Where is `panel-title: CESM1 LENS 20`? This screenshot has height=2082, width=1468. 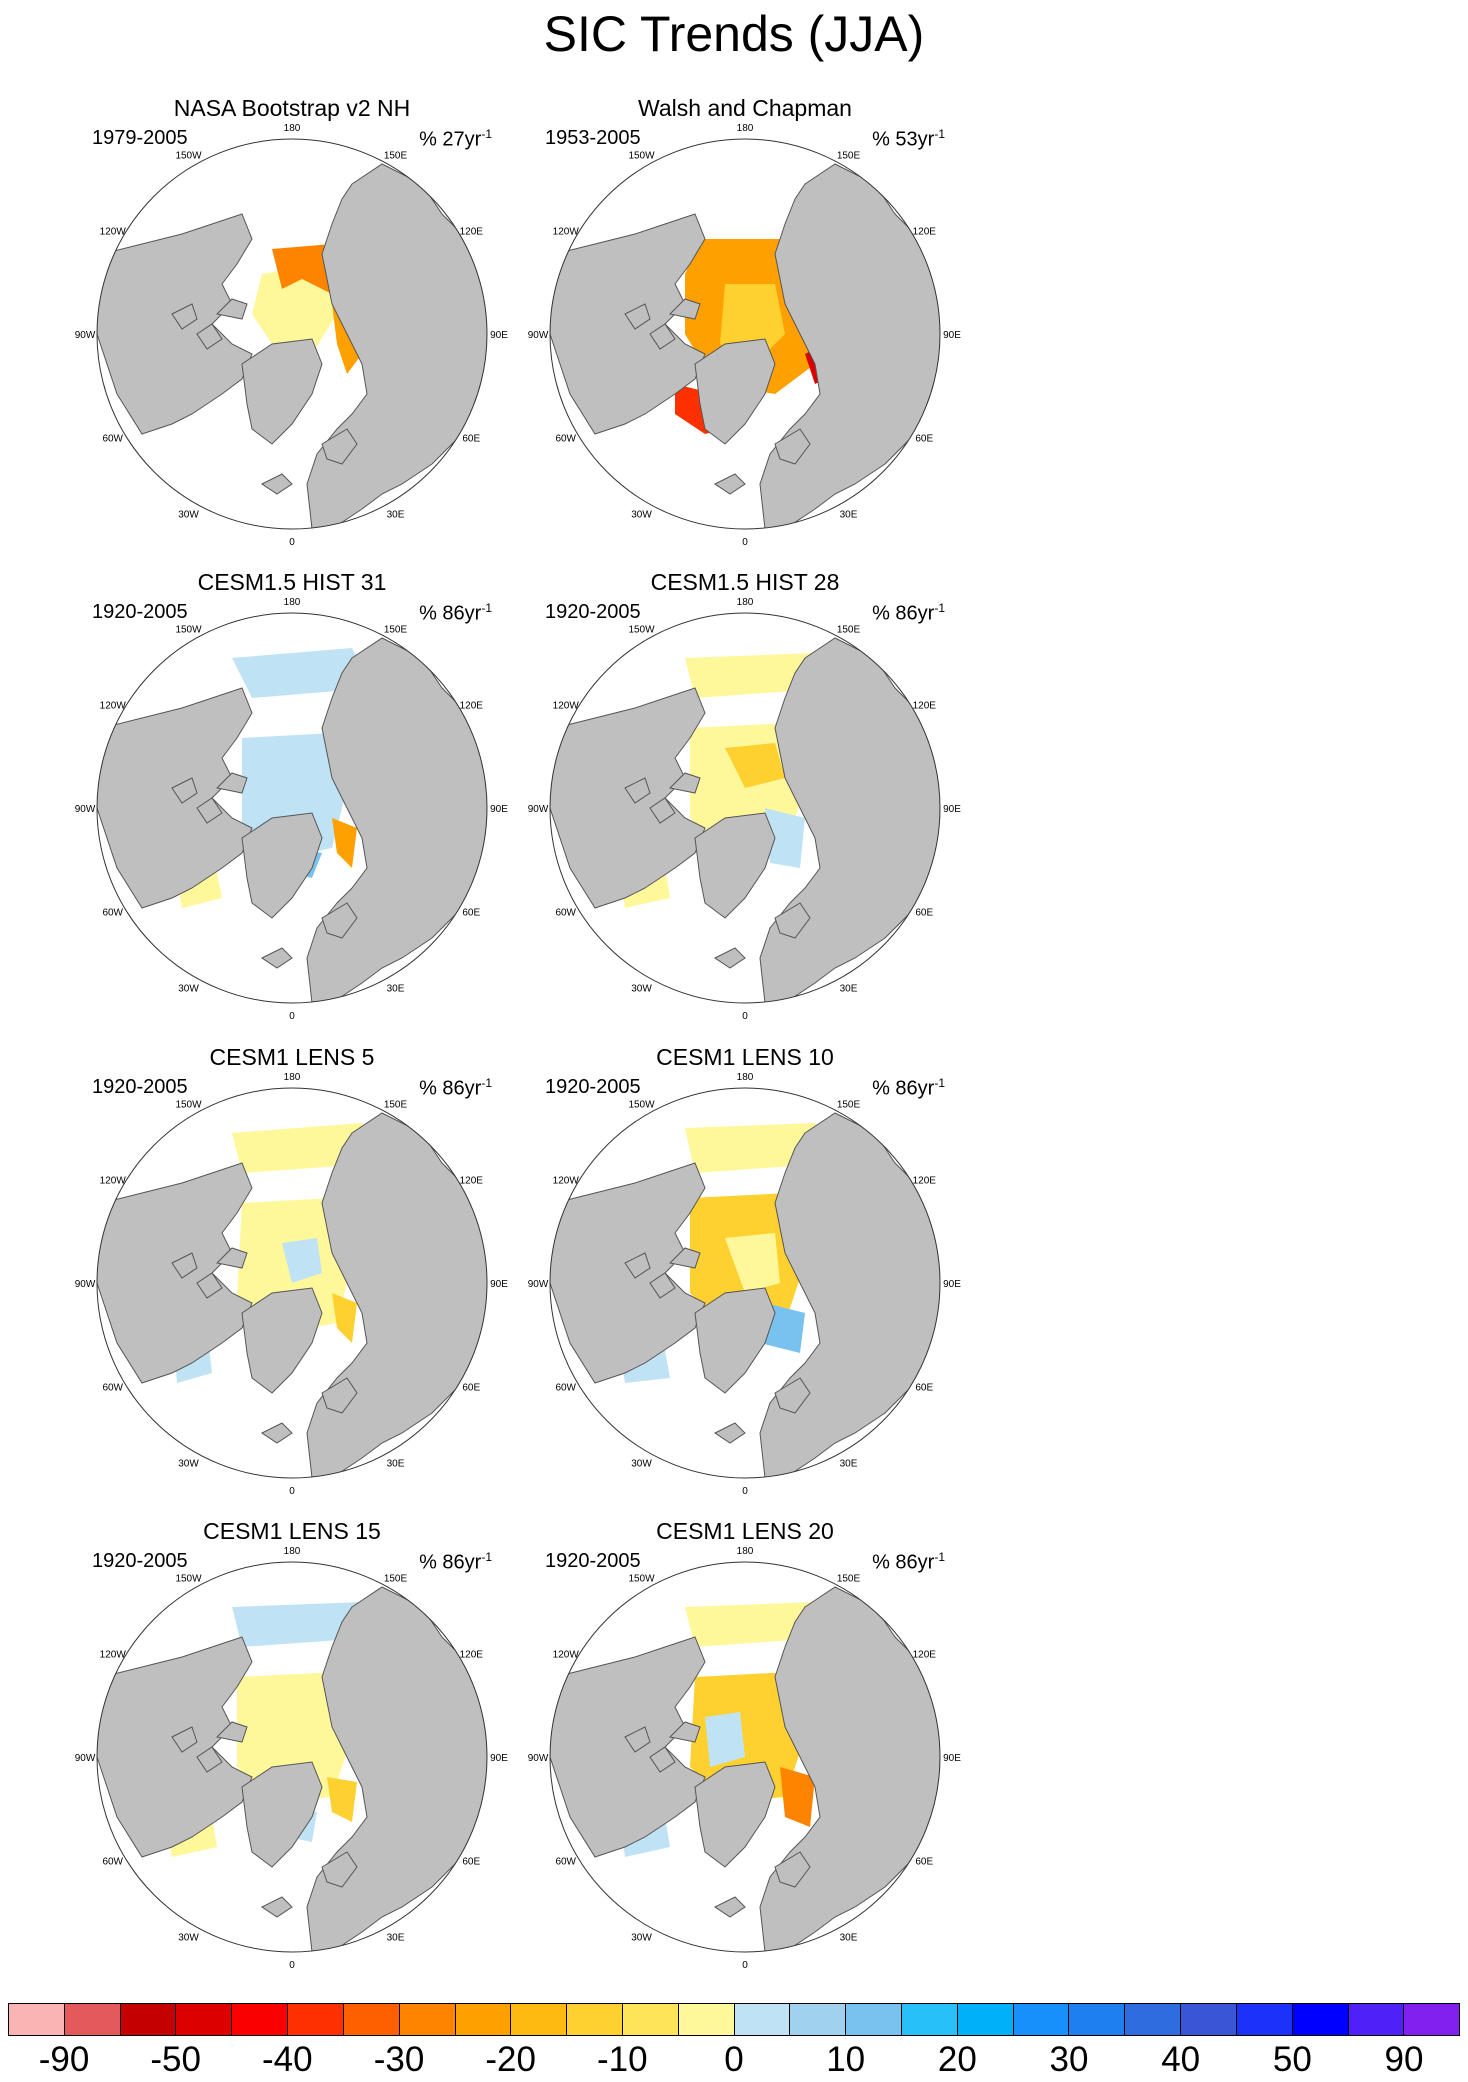
panel-title: CESM1 LENS 20 is located at coordinates (745, 1531).